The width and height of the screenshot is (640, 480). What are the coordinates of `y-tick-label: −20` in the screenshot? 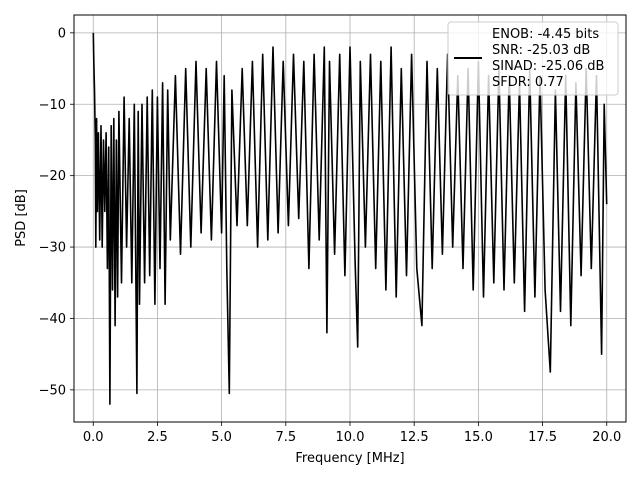 It's located at (52, 176).